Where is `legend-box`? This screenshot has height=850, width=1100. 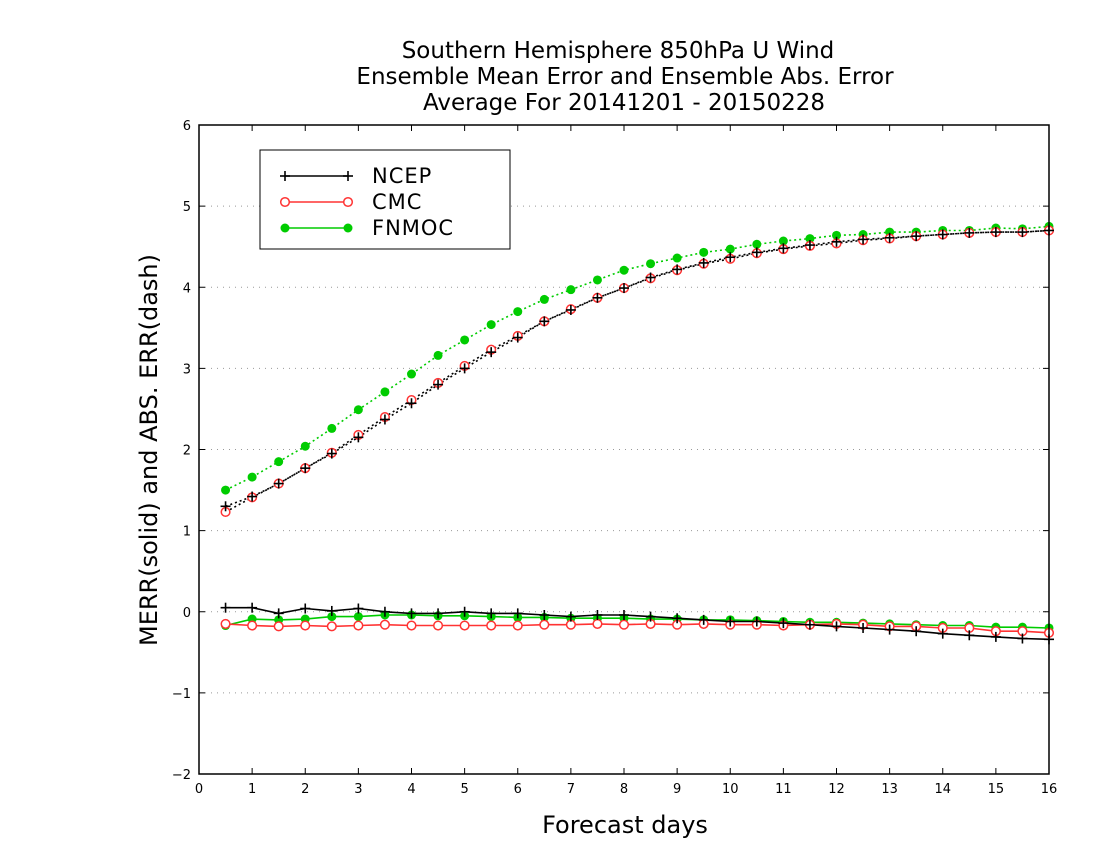
legend-box is located at coordinates (385, 199).